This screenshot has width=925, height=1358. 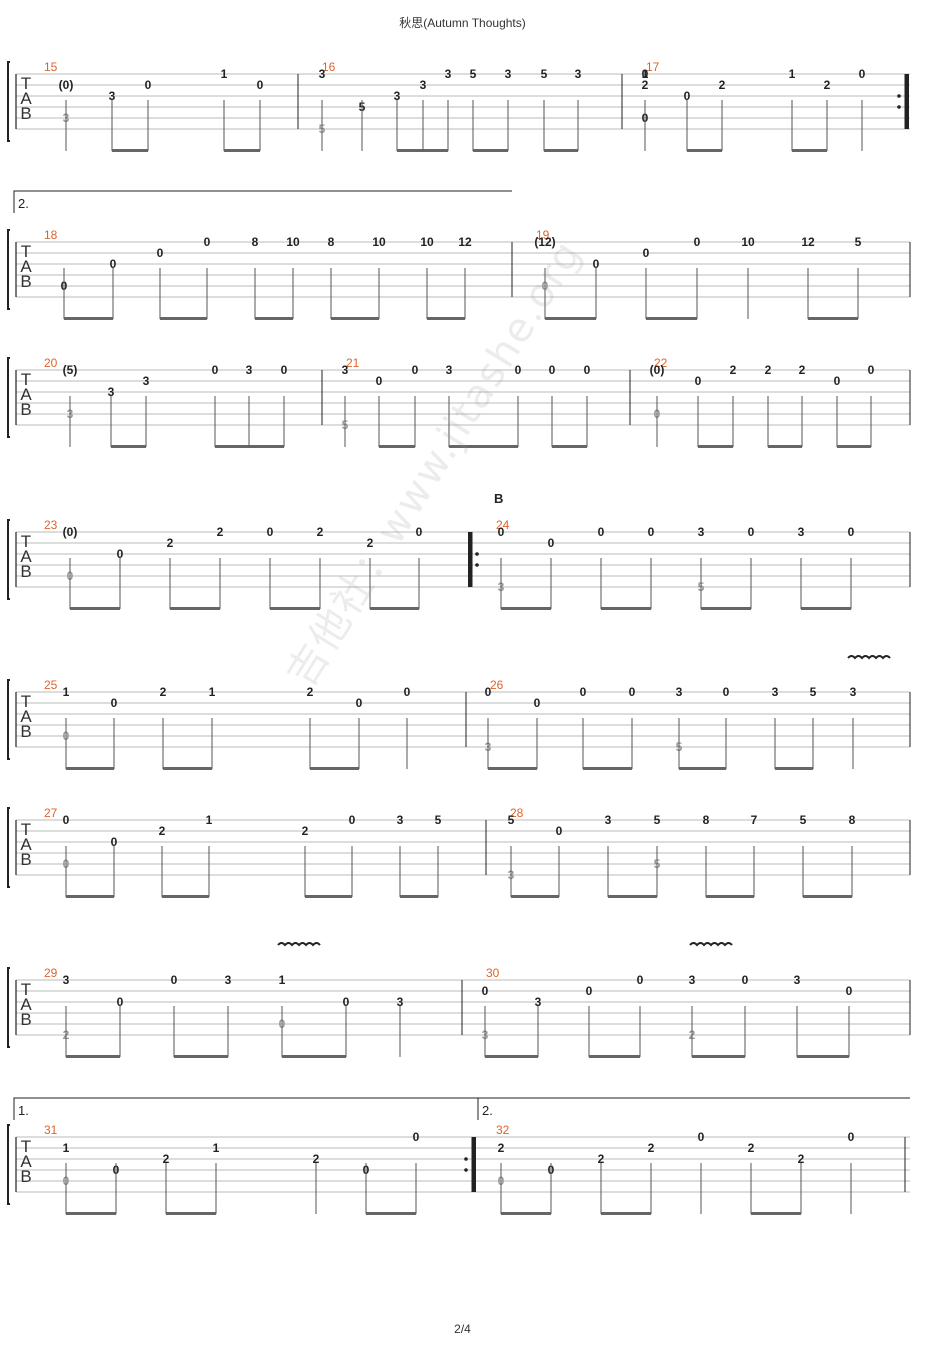 What do you see at coordinates (51, 685) in the screenshot?
I see `measure-number: 25` at bounding box center [51, 685].